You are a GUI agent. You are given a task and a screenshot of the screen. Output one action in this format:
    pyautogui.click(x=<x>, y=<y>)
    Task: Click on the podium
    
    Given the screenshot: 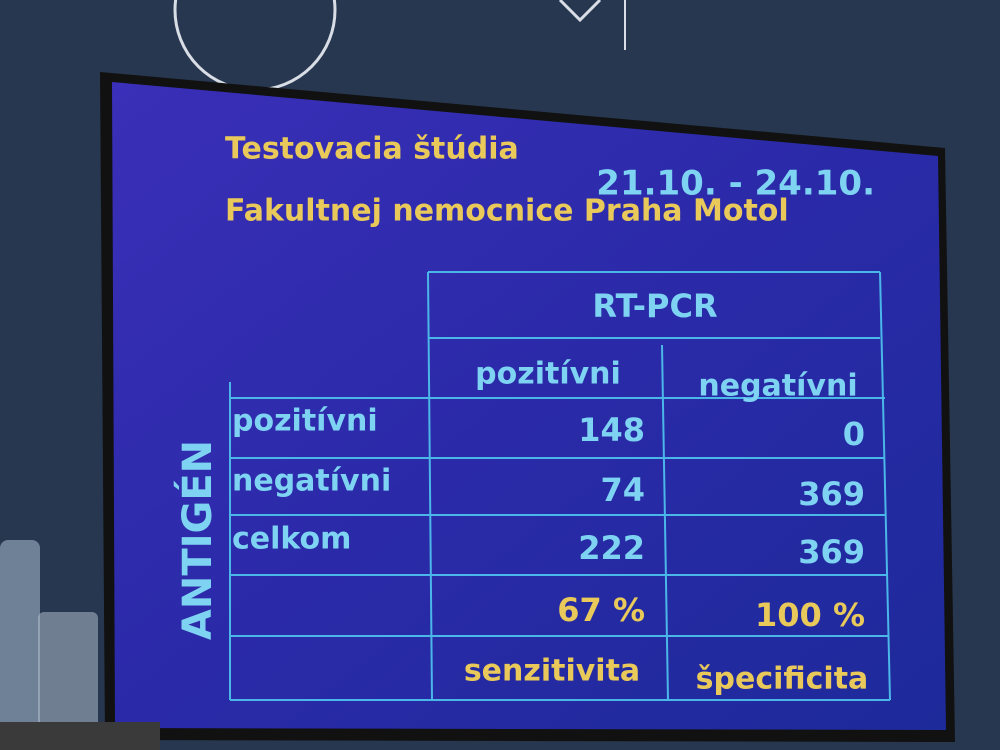 What is the action you would take?
    pyautogui.click(x=80, y=736)
    